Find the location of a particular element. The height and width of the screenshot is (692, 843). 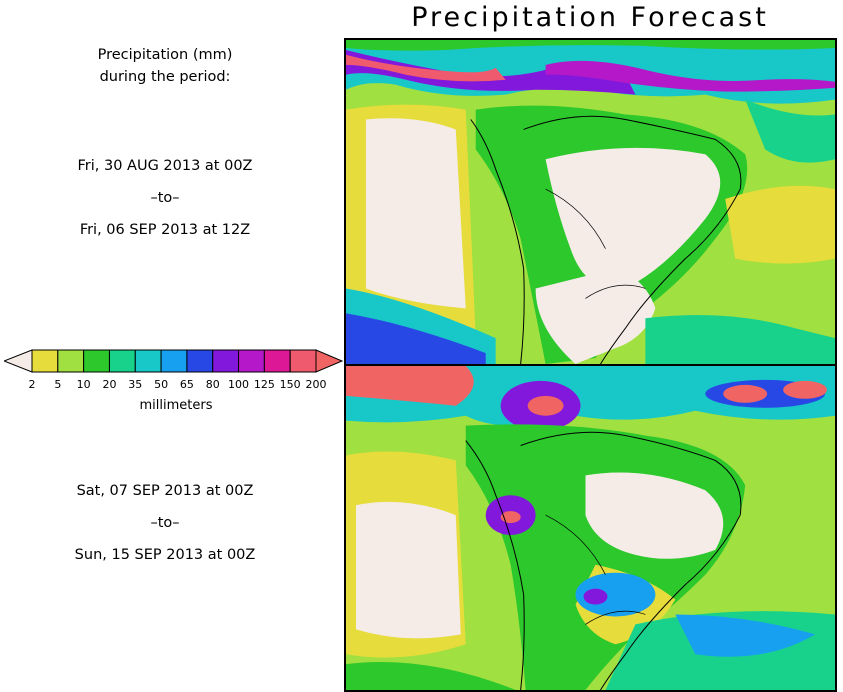

legend-tick-label: 80 is located at coordinates (213, 384).